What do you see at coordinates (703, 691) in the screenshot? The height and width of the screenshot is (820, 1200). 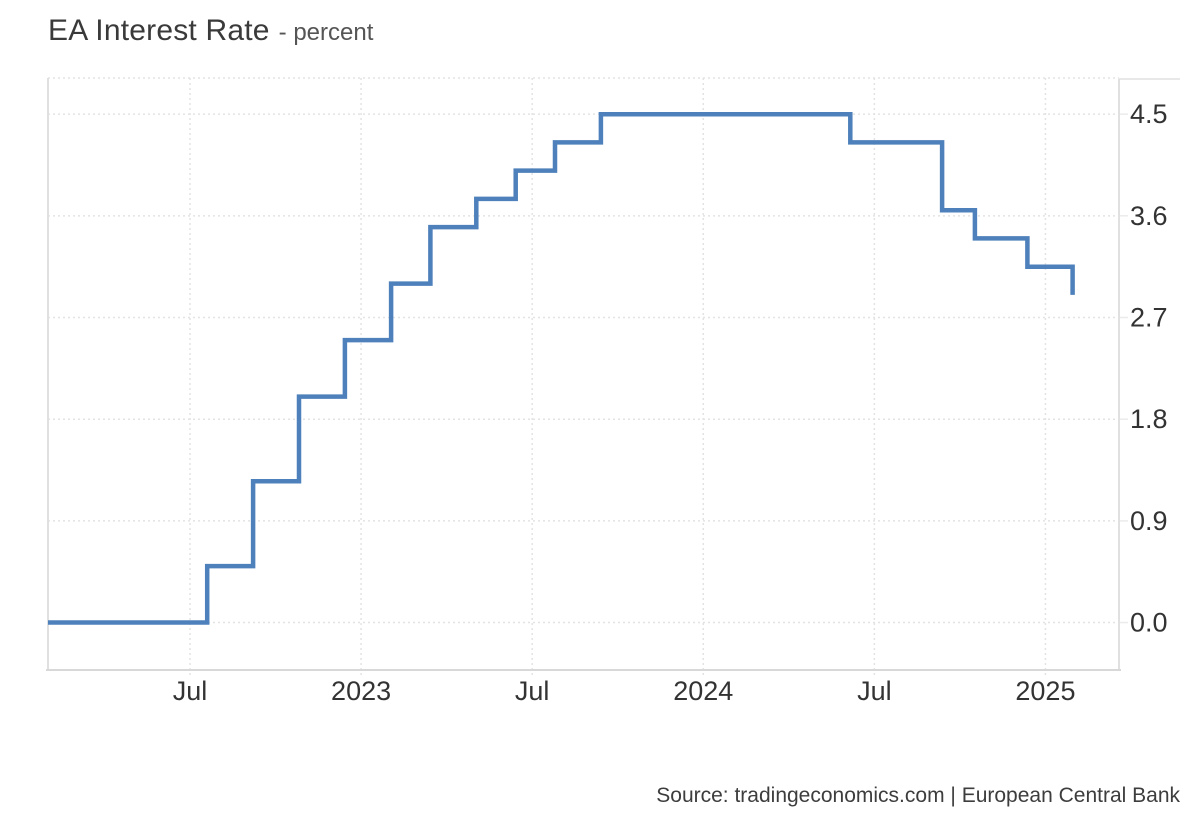 I see `x-axis-label: 2024` at bounding box center [703, 691].